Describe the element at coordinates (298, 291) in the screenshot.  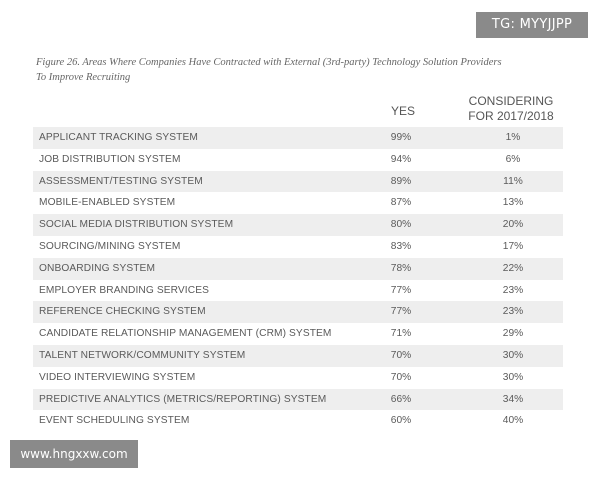
I see `table-row: EMPLOYER BRANDING SERVICES 77% 23%` at that location.